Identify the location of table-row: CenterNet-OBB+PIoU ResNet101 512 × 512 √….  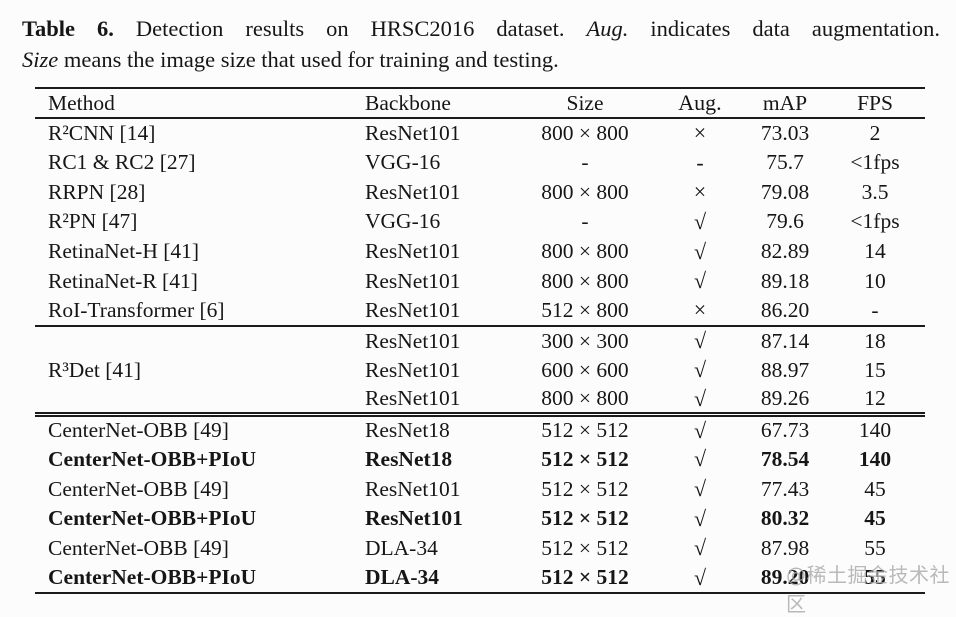
(480, 519).